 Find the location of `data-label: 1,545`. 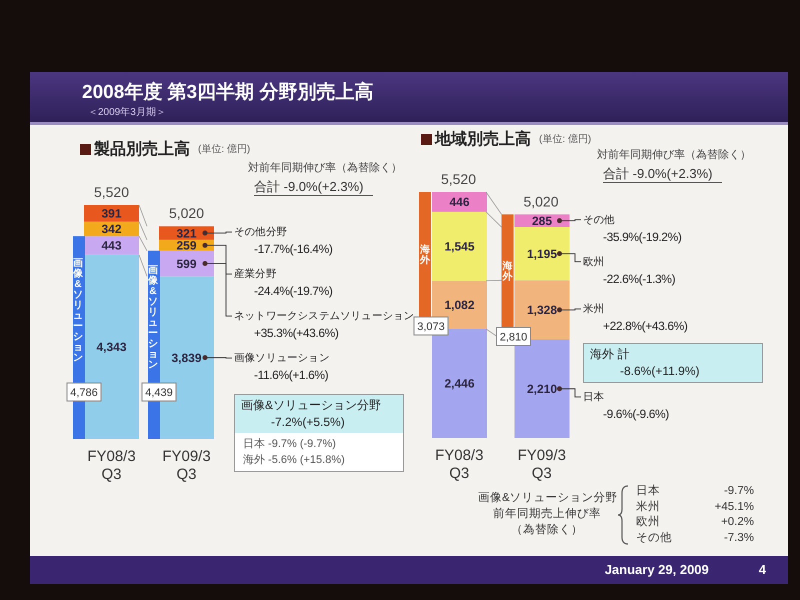

data-label: 1,545 is located at coordinates (459, 247).